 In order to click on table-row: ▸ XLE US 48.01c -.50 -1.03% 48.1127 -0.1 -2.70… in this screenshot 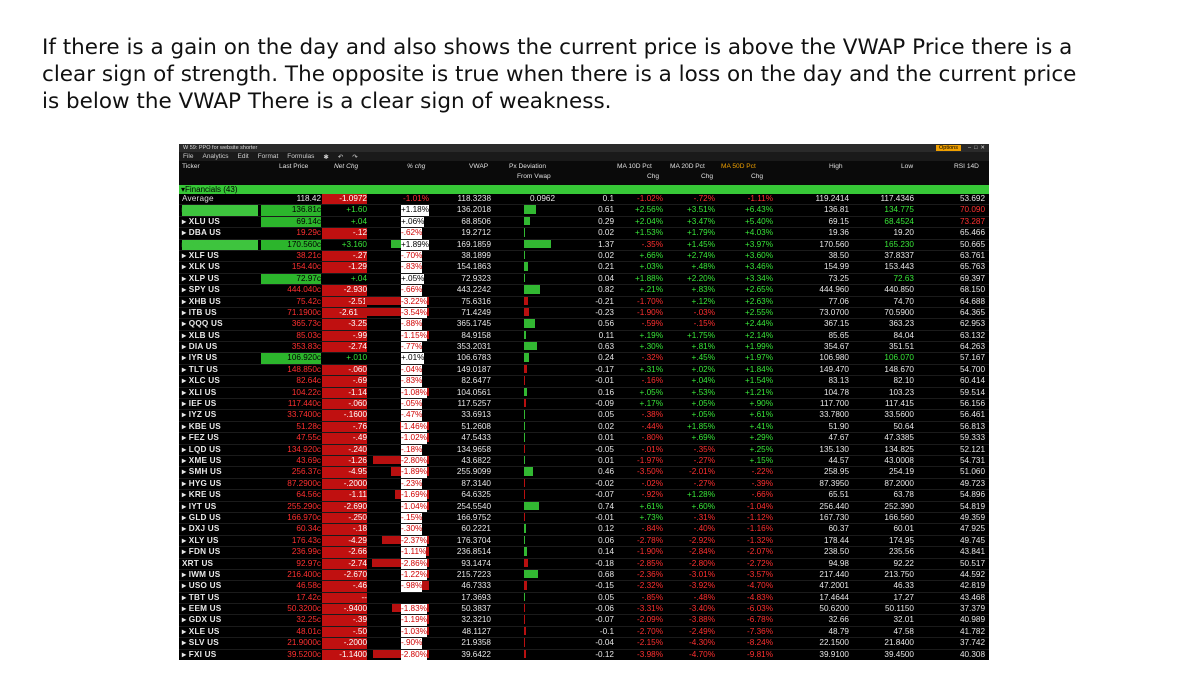, I will do `click(584, 632)`.